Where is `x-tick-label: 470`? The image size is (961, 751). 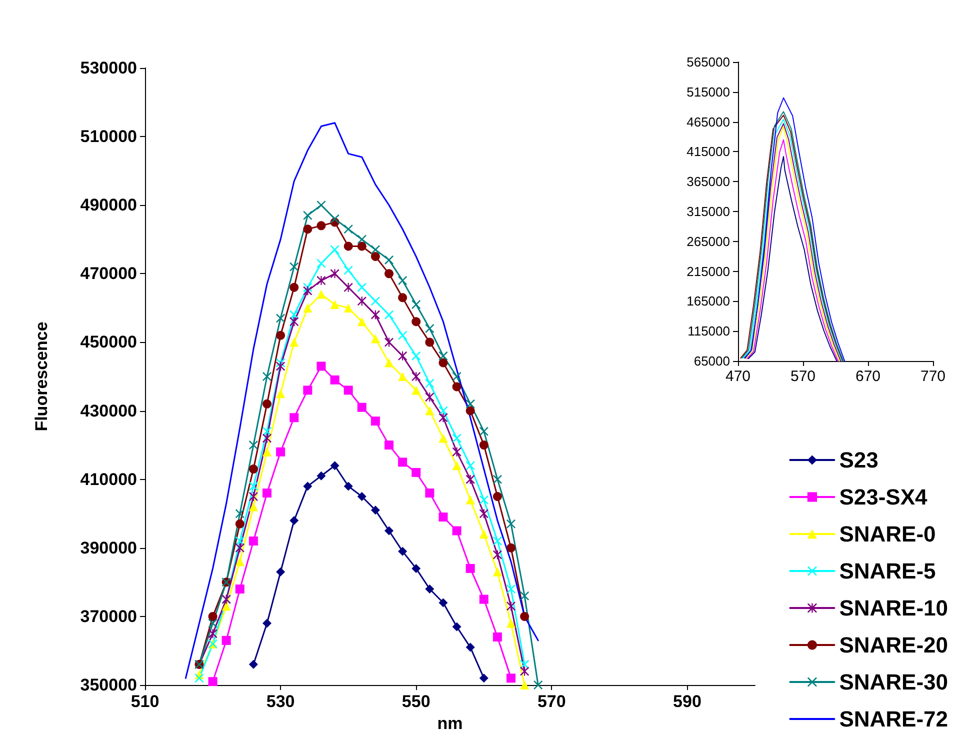 x-tick-label: 470 is located at coordinates (738, 376).